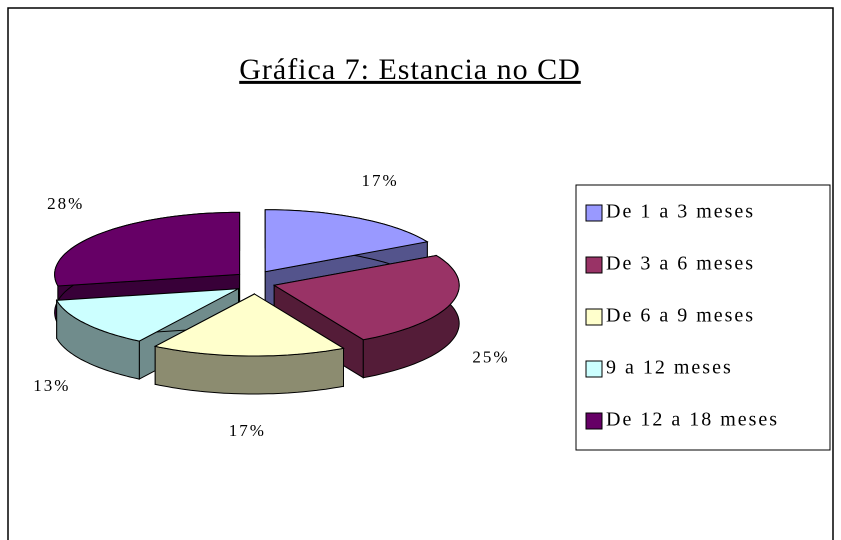 The width and height of the screenshot is (841, 540). What do you see at coordinates (669, 368) in the screenshot?
I see `legend-label: 9 a 12 meses` at bounding box center [669, 368].